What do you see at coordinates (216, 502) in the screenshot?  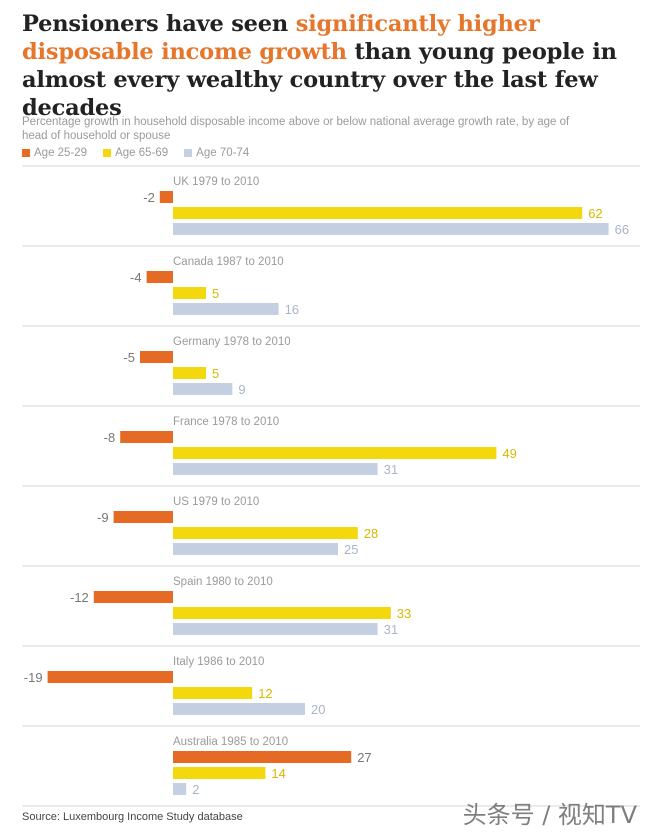 I see `category-label: US 1979 to 2010` at bounding box center [216, 502].